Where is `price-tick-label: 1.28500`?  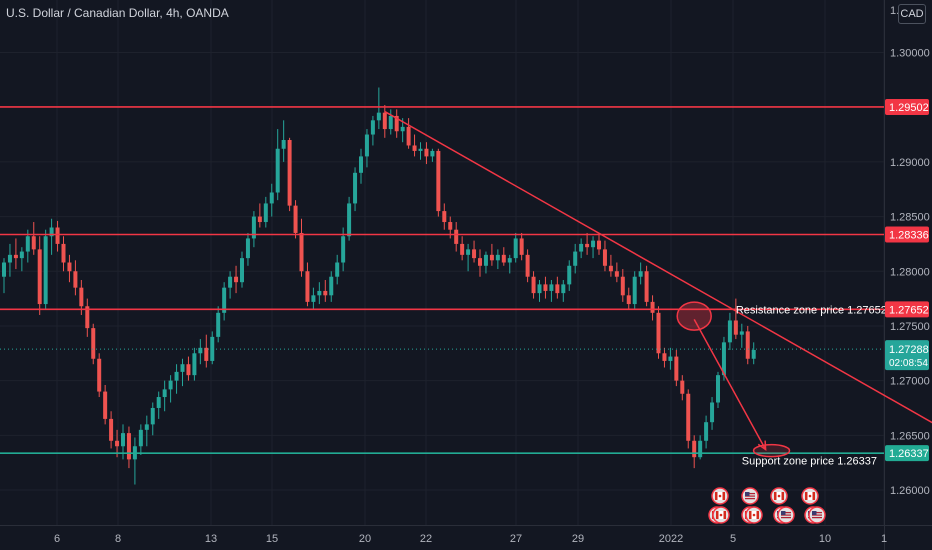
price-tick-label: 1.28500 is located at coordinates (910, 218).